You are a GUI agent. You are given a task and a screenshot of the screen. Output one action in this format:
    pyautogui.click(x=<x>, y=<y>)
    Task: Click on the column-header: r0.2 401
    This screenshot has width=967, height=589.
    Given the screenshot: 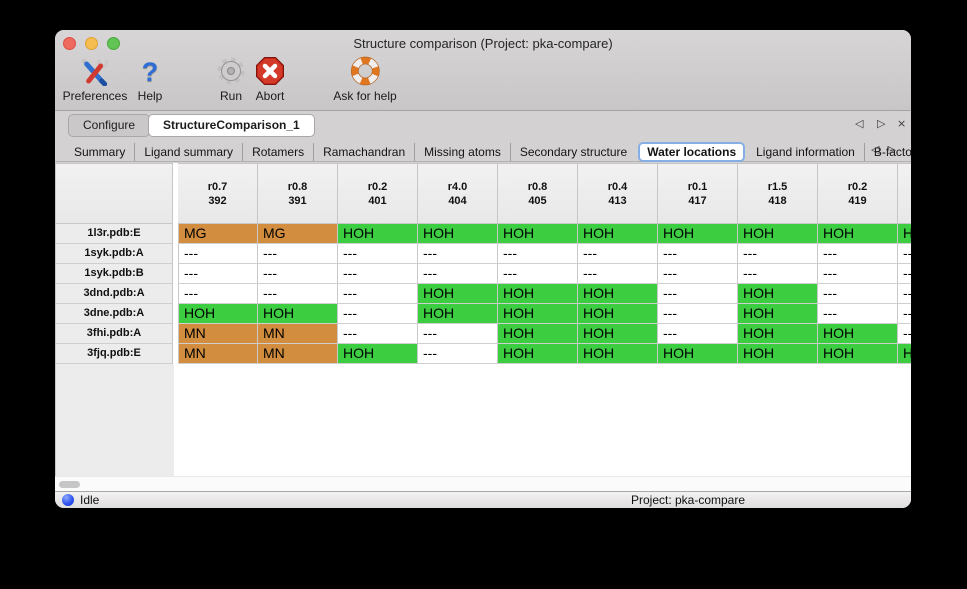 What is the action you would take?
    pyautogui.click(x=378, y=193)
    